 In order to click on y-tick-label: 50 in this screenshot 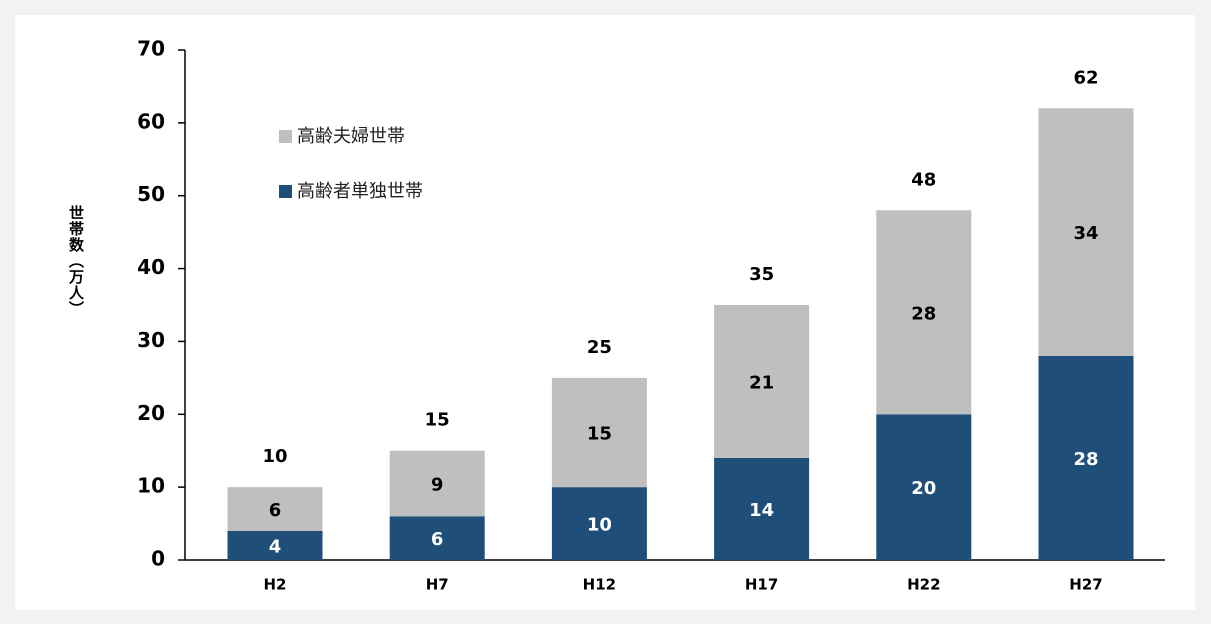, I will do `click(151, 194)`.